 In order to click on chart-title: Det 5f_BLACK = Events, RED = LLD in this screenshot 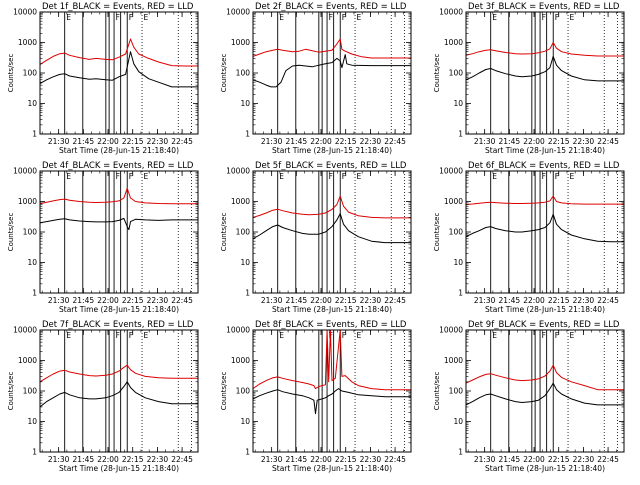, I will do `click(331, 166)`.